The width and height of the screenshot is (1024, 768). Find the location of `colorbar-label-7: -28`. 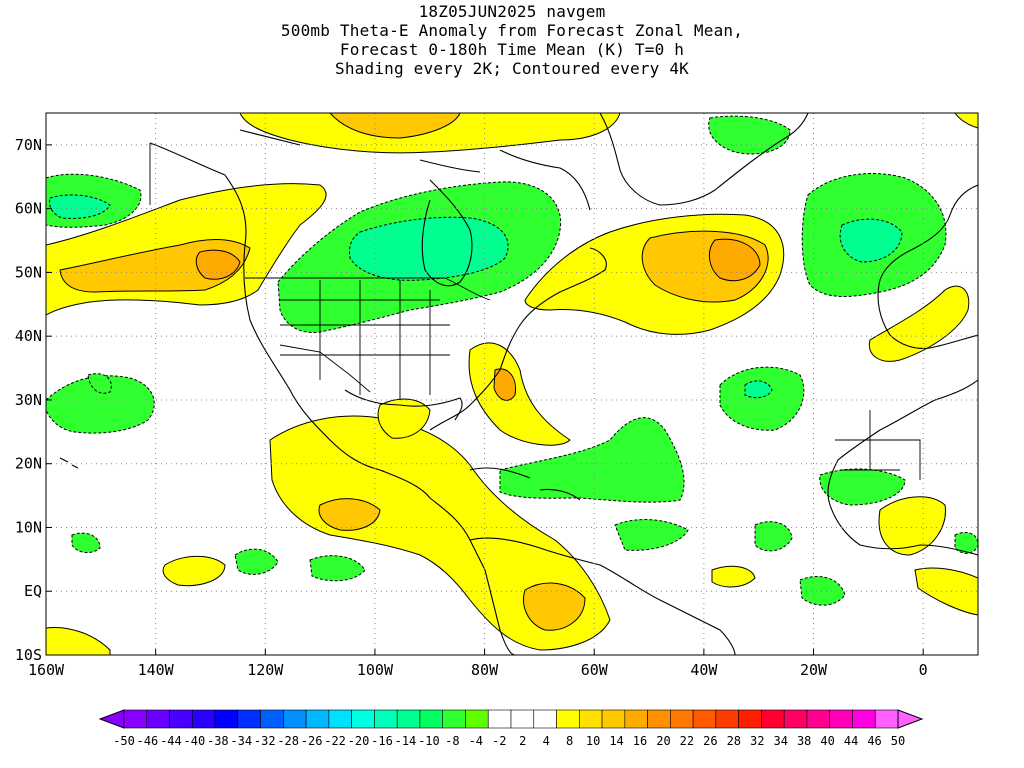

colorbar-label-7: -28 is located at coordinates (288, 741).